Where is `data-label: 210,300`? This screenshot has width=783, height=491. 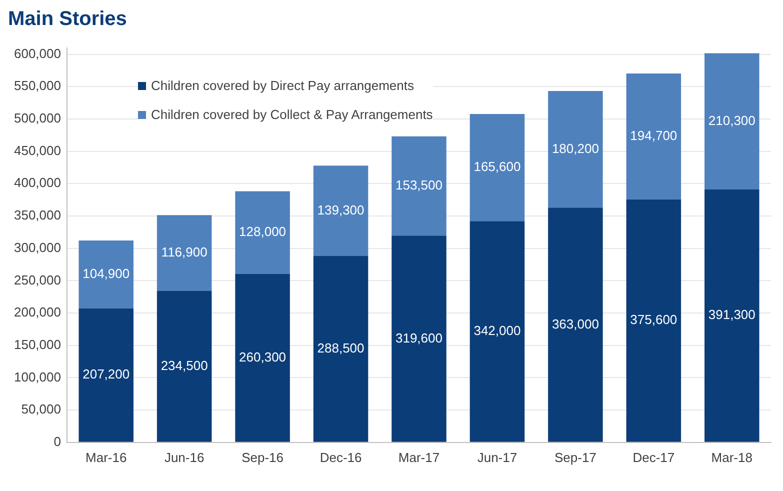
data-label: 210,300 is located at coordinates (732, 120).